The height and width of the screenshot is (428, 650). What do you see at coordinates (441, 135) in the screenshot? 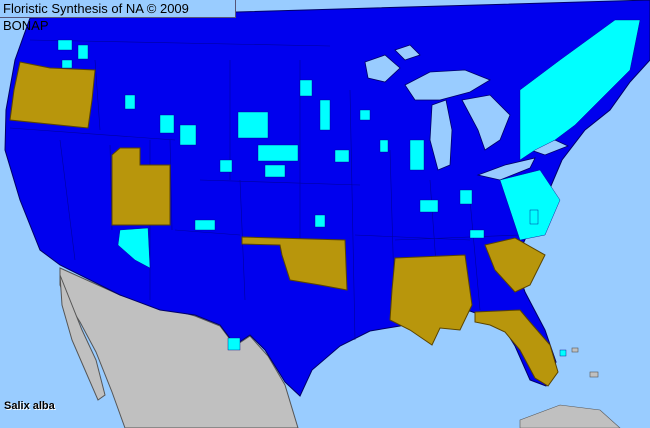
I see `lake-michigan` at bounding box center [441, 135].